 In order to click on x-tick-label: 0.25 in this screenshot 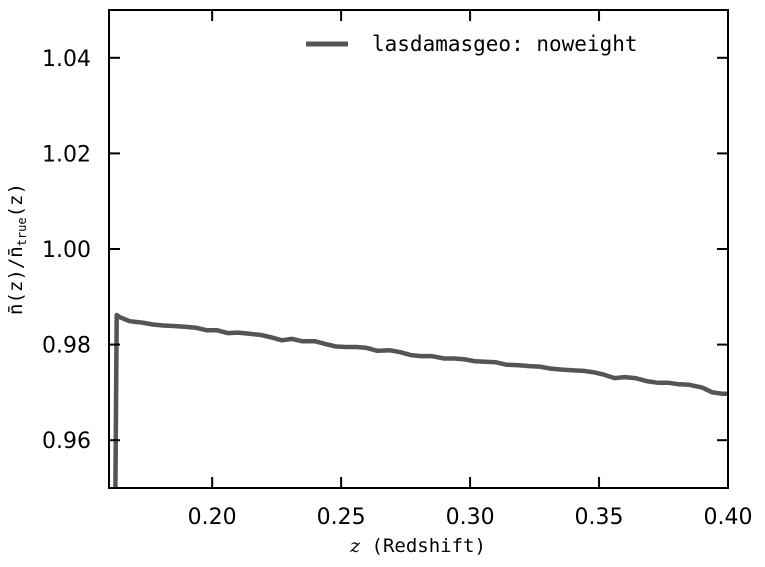, I will do `click(341, 517)`.